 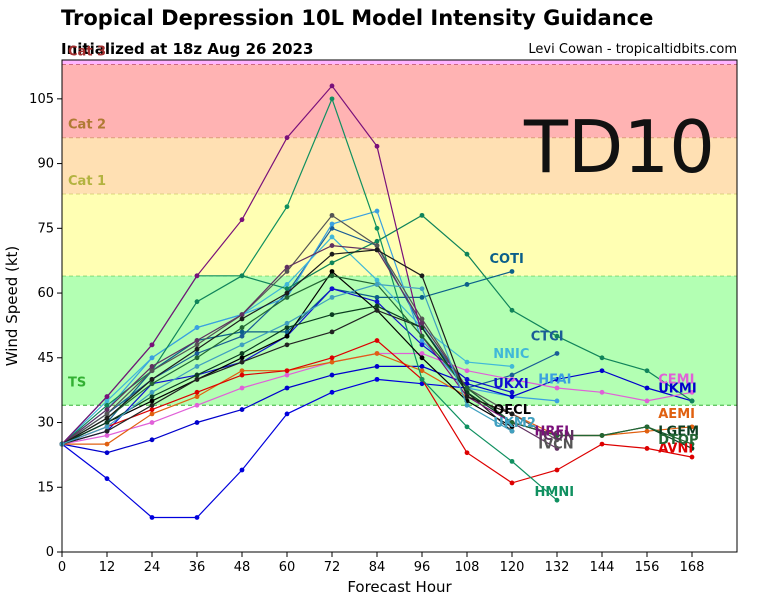 What do you see at coordinates (242, 567) in the screenshot?
I see `x-tick-label: 48` at bounding box center [242, 567].